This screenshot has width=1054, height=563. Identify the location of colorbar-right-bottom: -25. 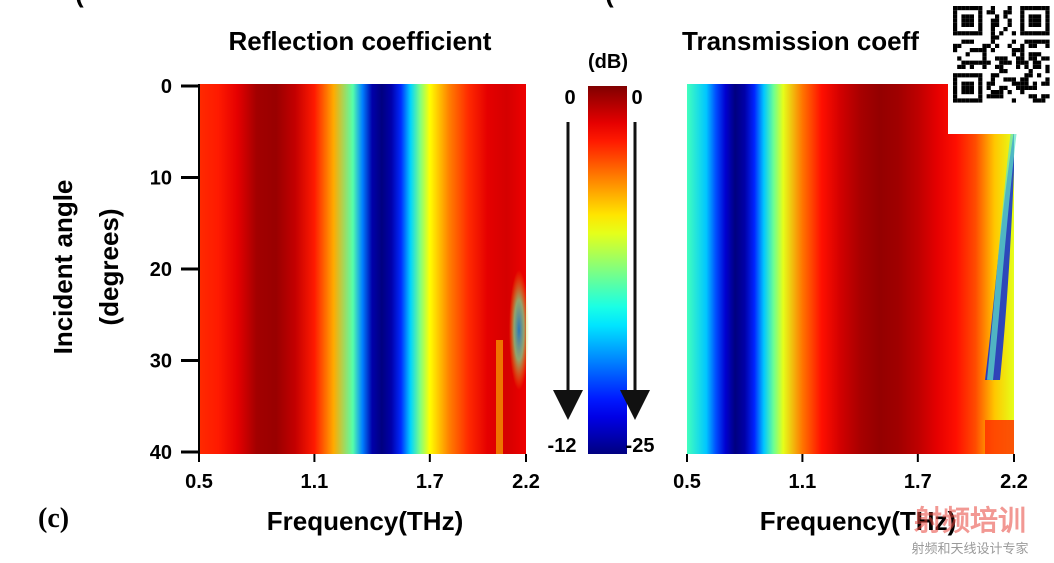
(640, 446).